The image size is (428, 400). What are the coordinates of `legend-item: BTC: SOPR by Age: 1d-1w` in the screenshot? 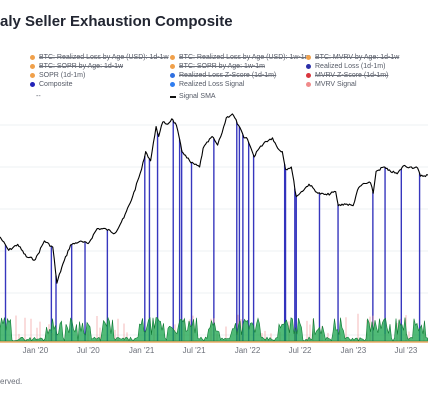 It's located at (76, 66).